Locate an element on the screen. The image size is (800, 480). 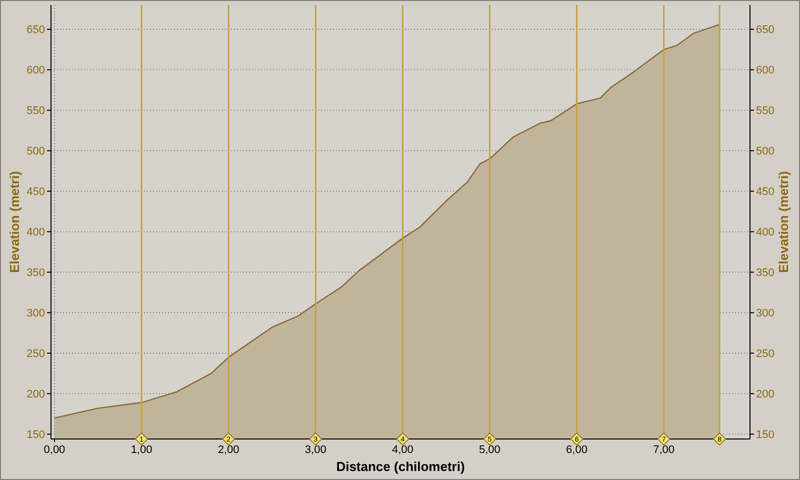
y-tick-label: 150 is located at coordinates (35, 434).